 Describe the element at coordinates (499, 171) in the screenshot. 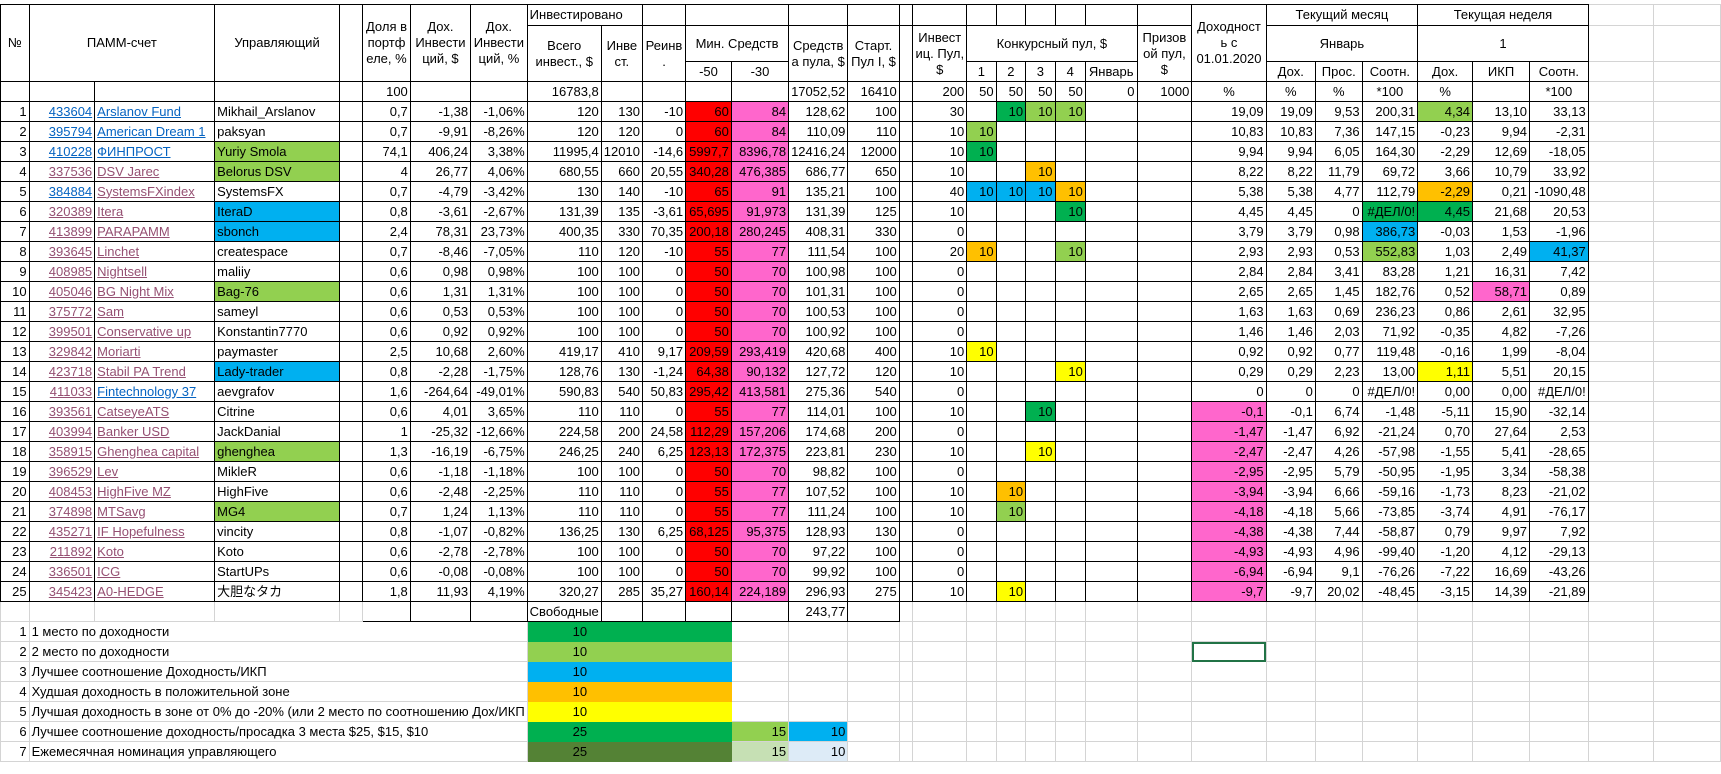

I see `cell-doh-pct: 4,06%` at that location.